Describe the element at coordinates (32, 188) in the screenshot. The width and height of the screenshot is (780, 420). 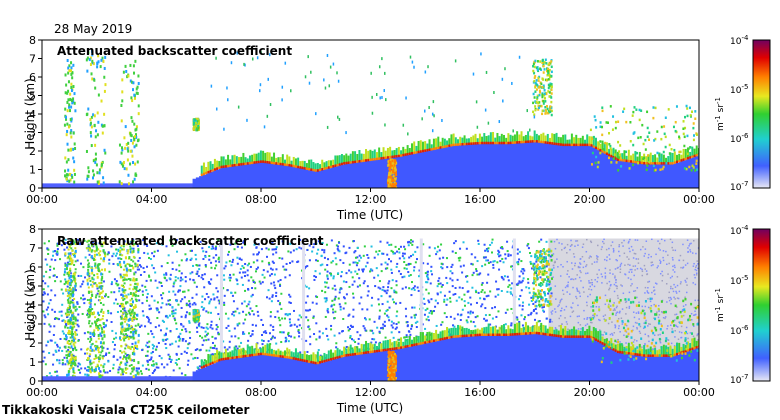
I see `y-tick-label: 0` at that location.